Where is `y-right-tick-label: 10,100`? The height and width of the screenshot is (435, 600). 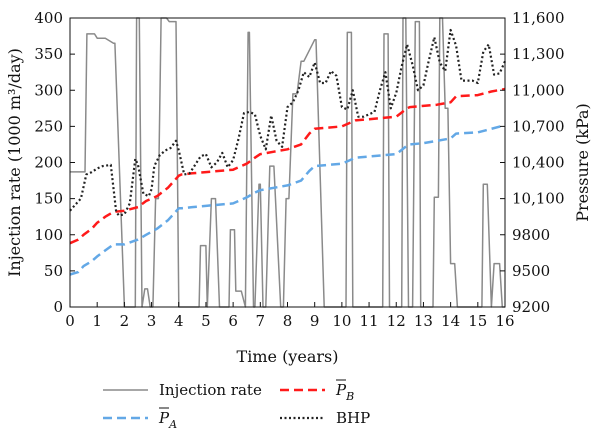
y-right-tick-label: 10,100 is located at coordinates (538, 199).